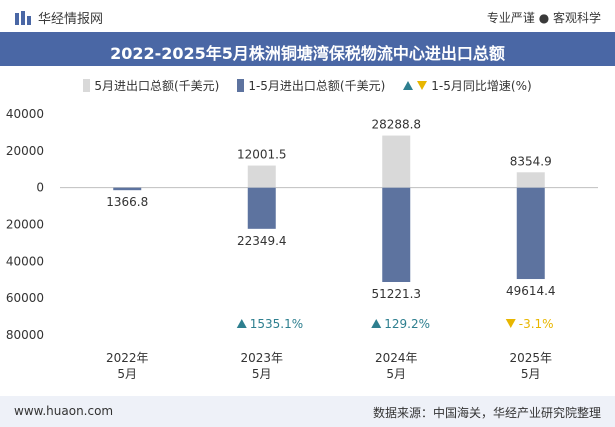 This screenshot has width=615, height=427. What do you see at coordinates (276, 324) in the screenshot?
I see `growth-label: 1535.1%` at bounding box center [276, 324].